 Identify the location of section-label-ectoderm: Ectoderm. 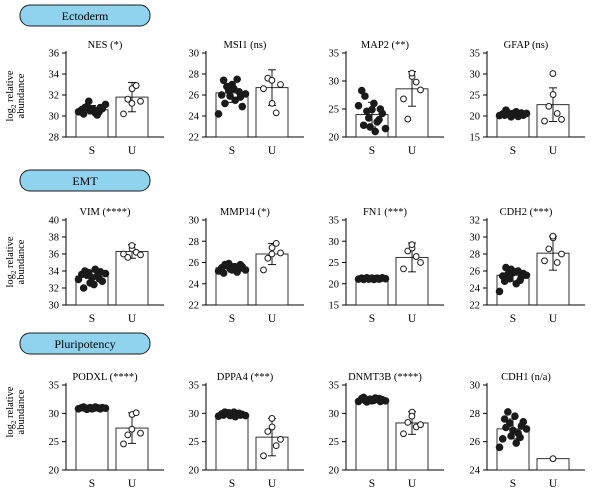
(85, 16).